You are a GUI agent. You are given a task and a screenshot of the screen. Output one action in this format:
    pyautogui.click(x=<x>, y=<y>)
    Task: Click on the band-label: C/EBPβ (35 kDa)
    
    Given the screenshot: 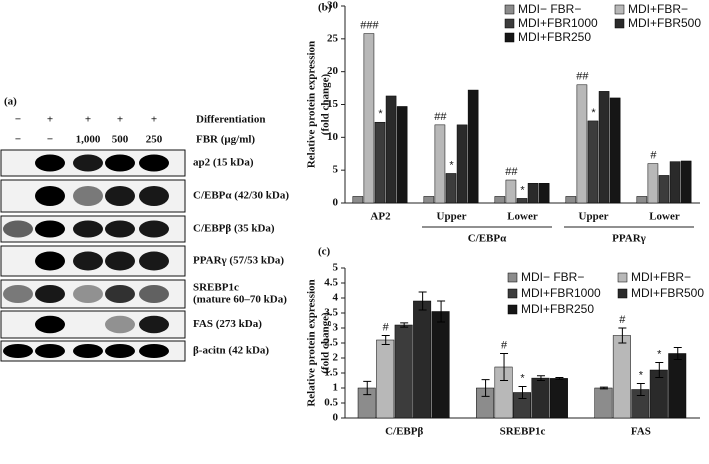 What is the action you would take?
    pyautogui.click(x=234, y=229)
    